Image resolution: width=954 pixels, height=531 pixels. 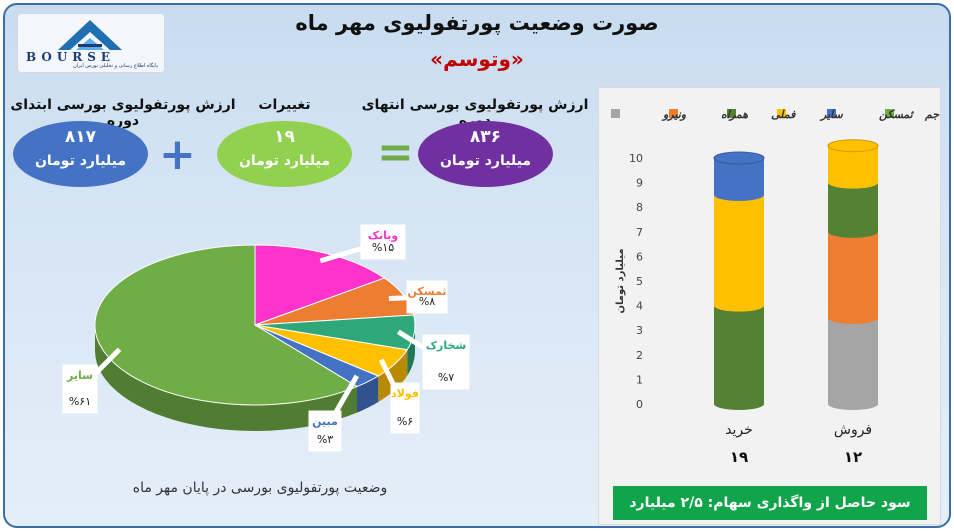 What do you see at coordinates (368, 394) in the screenshot?
I see `pie-side-مبین` at bounding box center [368, 394].